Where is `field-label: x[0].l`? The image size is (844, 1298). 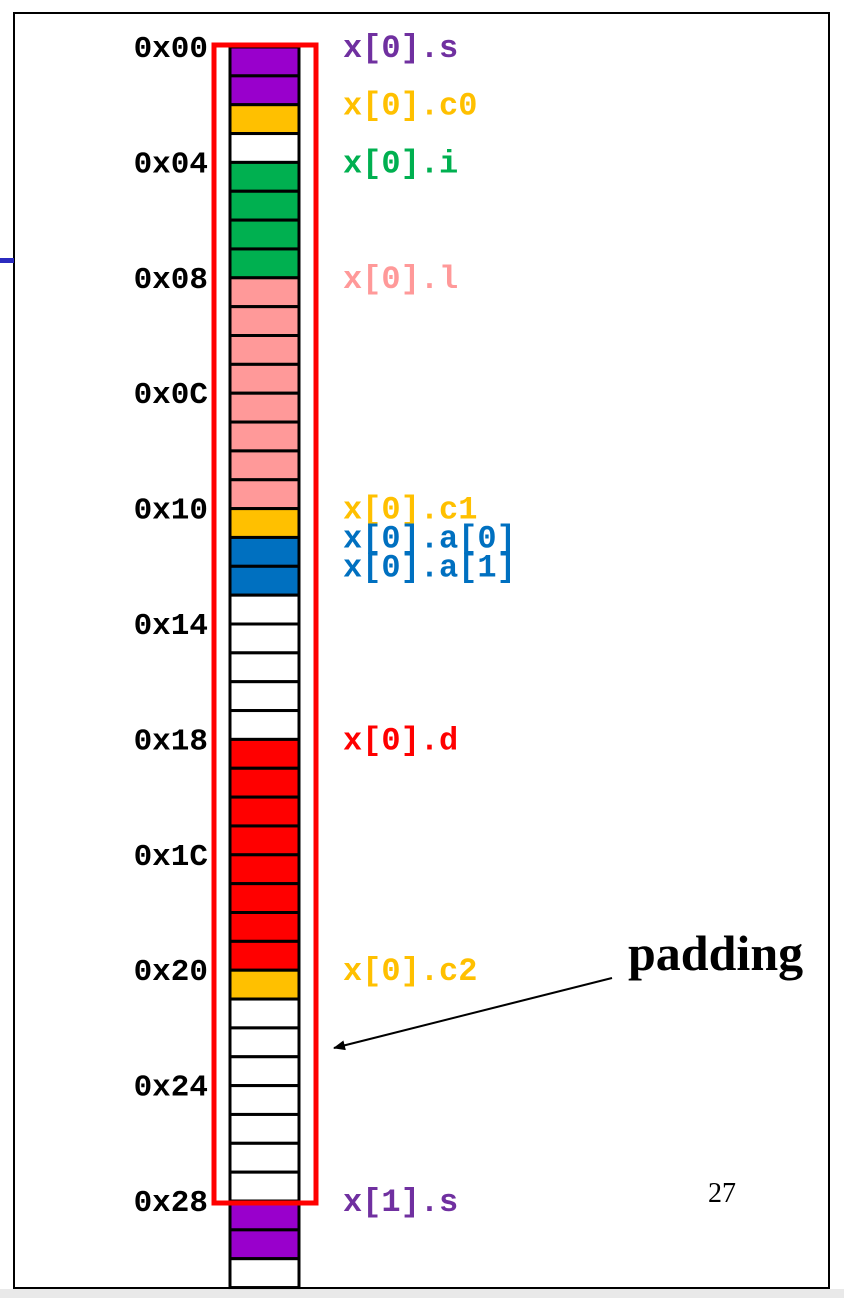
field-label: x[0].l is located at coordinates (400, 279).